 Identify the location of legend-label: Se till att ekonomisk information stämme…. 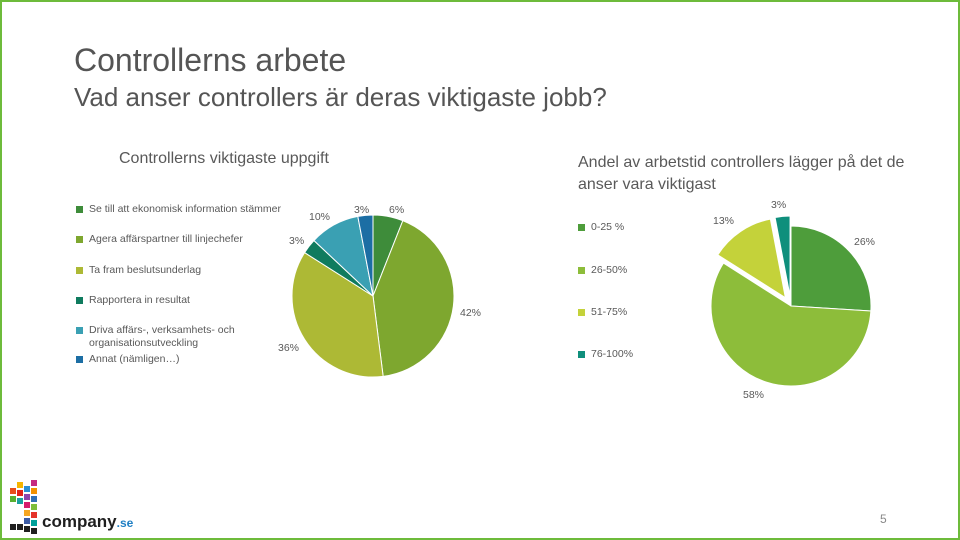
(185, 209).